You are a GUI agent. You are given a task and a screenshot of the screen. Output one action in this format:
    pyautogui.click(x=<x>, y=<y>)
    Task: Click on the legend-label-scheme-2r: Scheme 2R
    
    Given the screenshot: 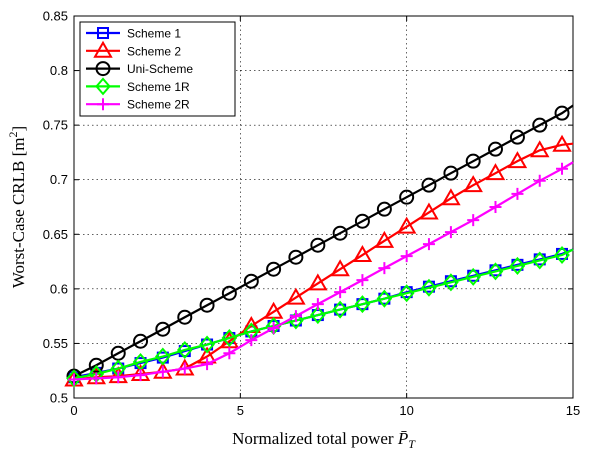 What is the action you would take?
    pyautogui.click(x=158, y=105)
    